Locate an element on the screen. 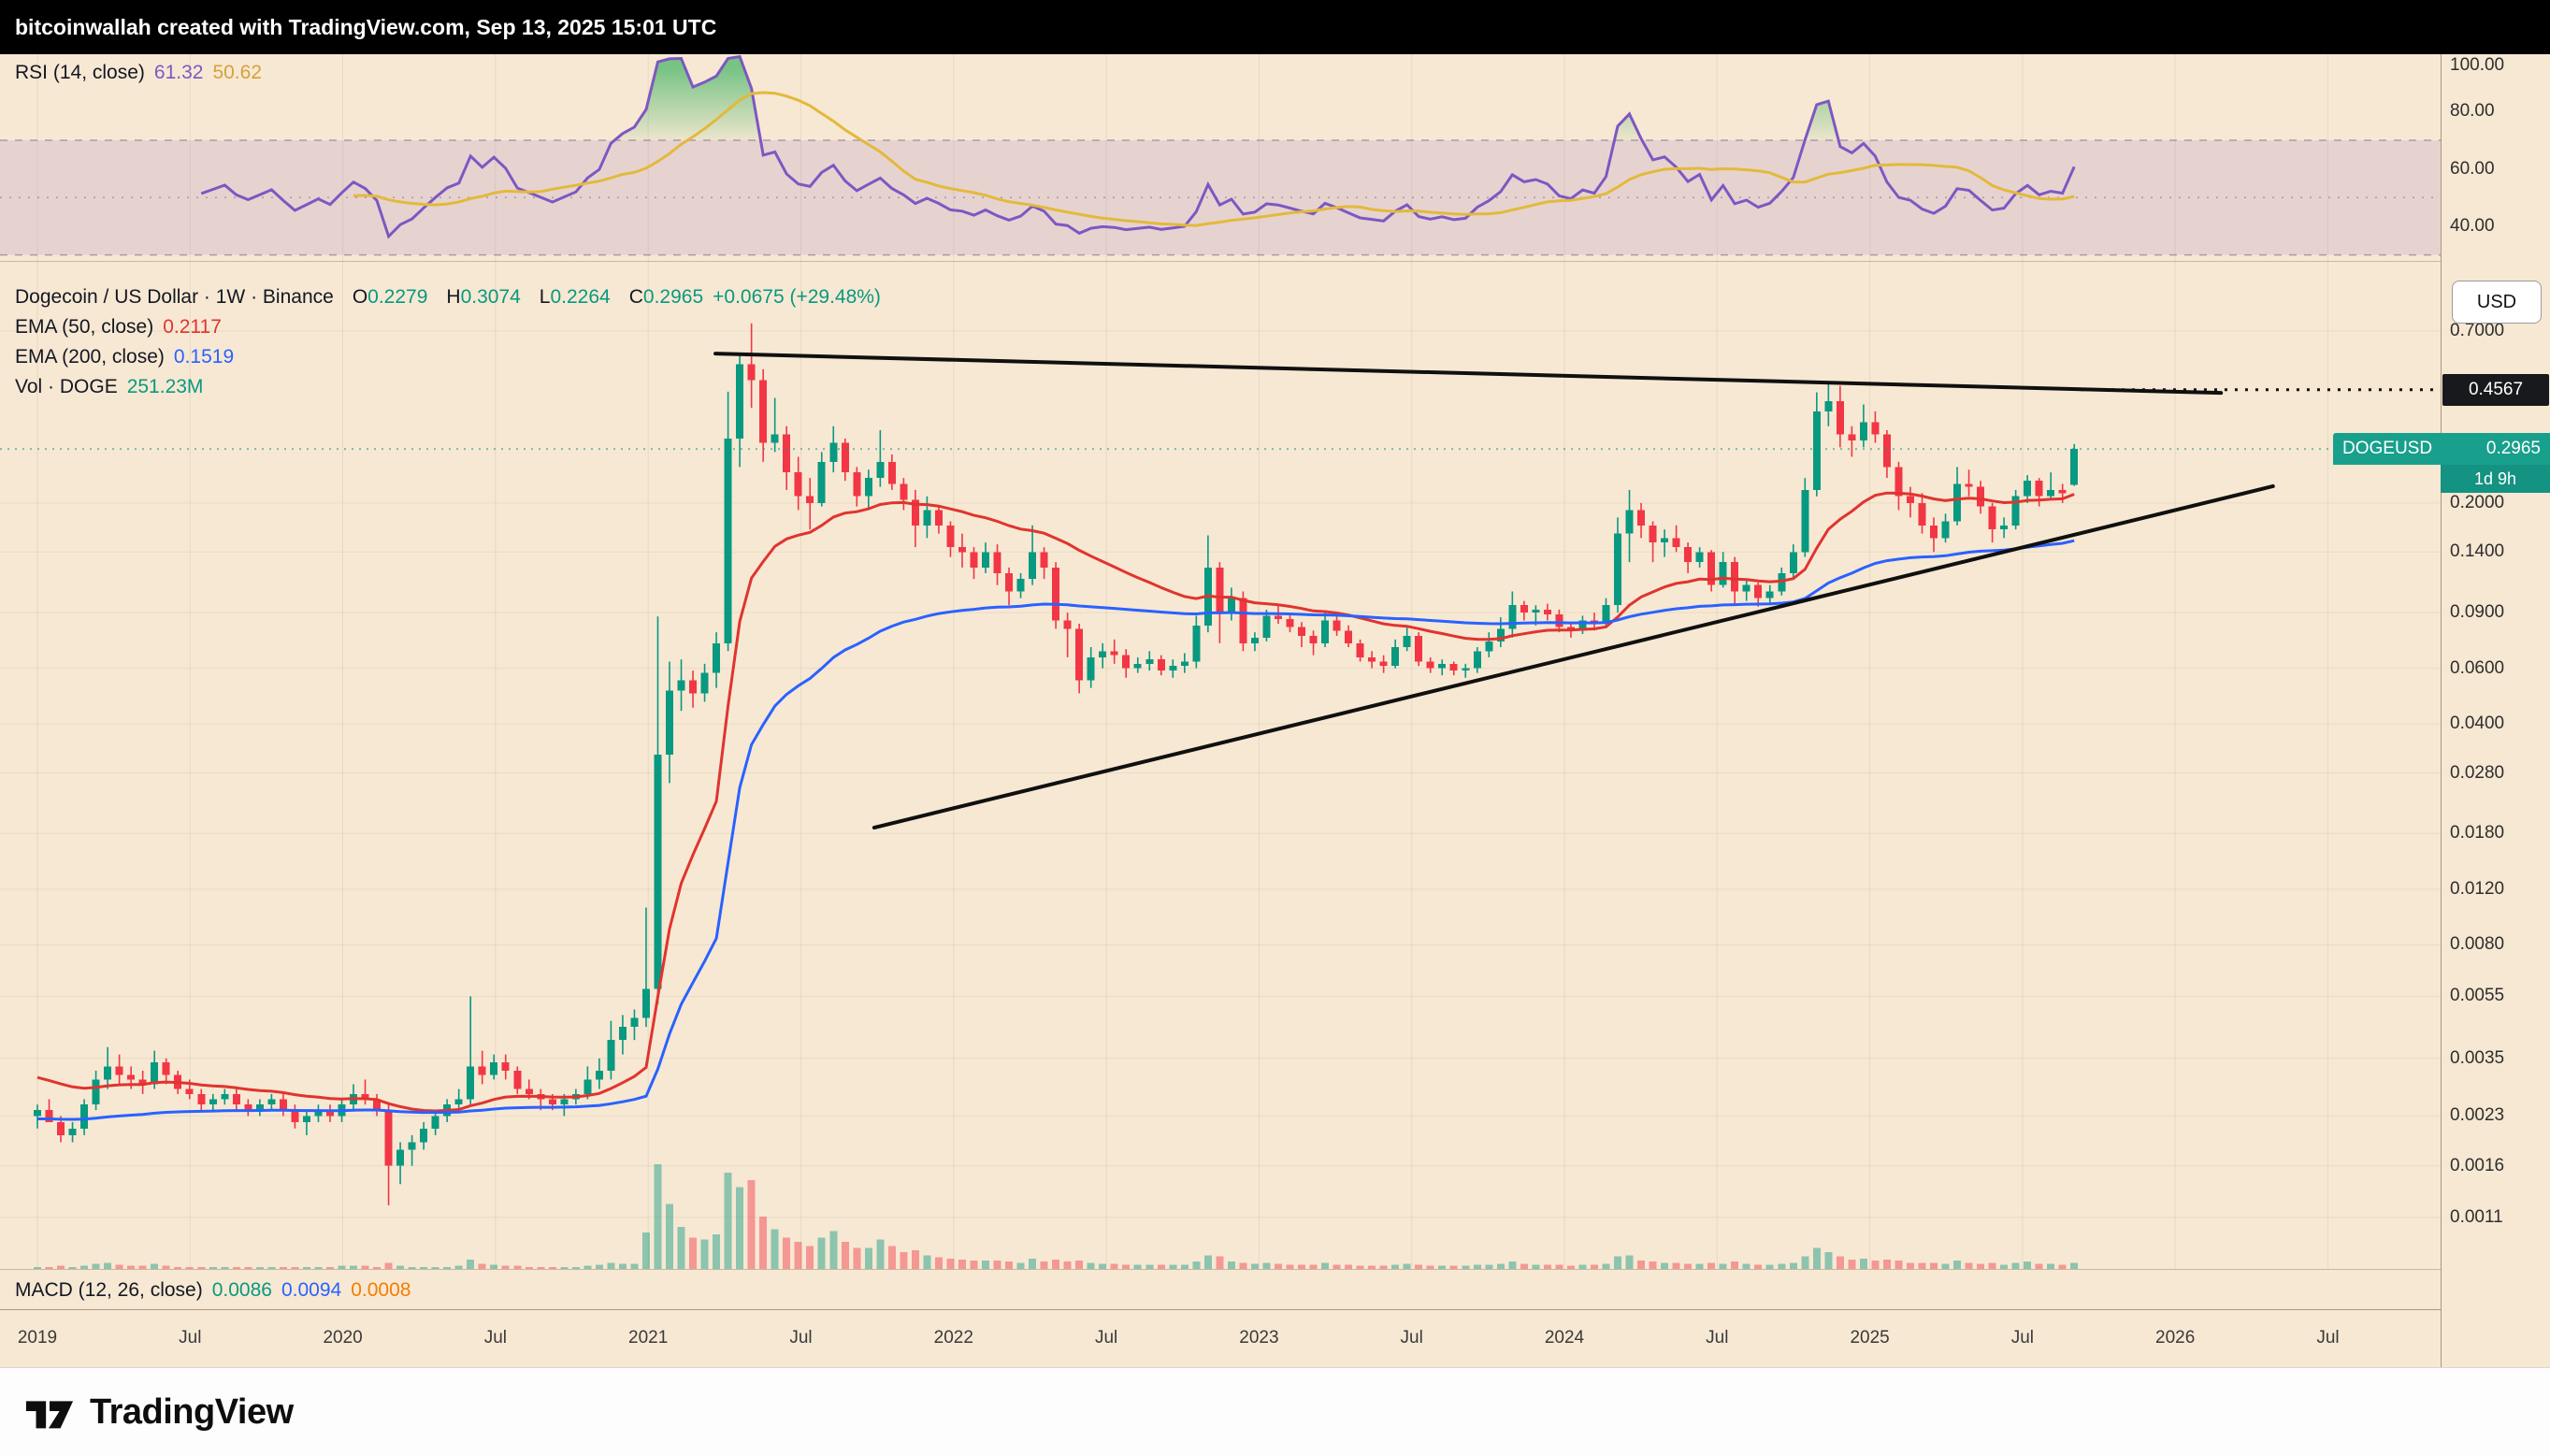  time-axis-label: 2024 is located at coordinates (1564, 1338).